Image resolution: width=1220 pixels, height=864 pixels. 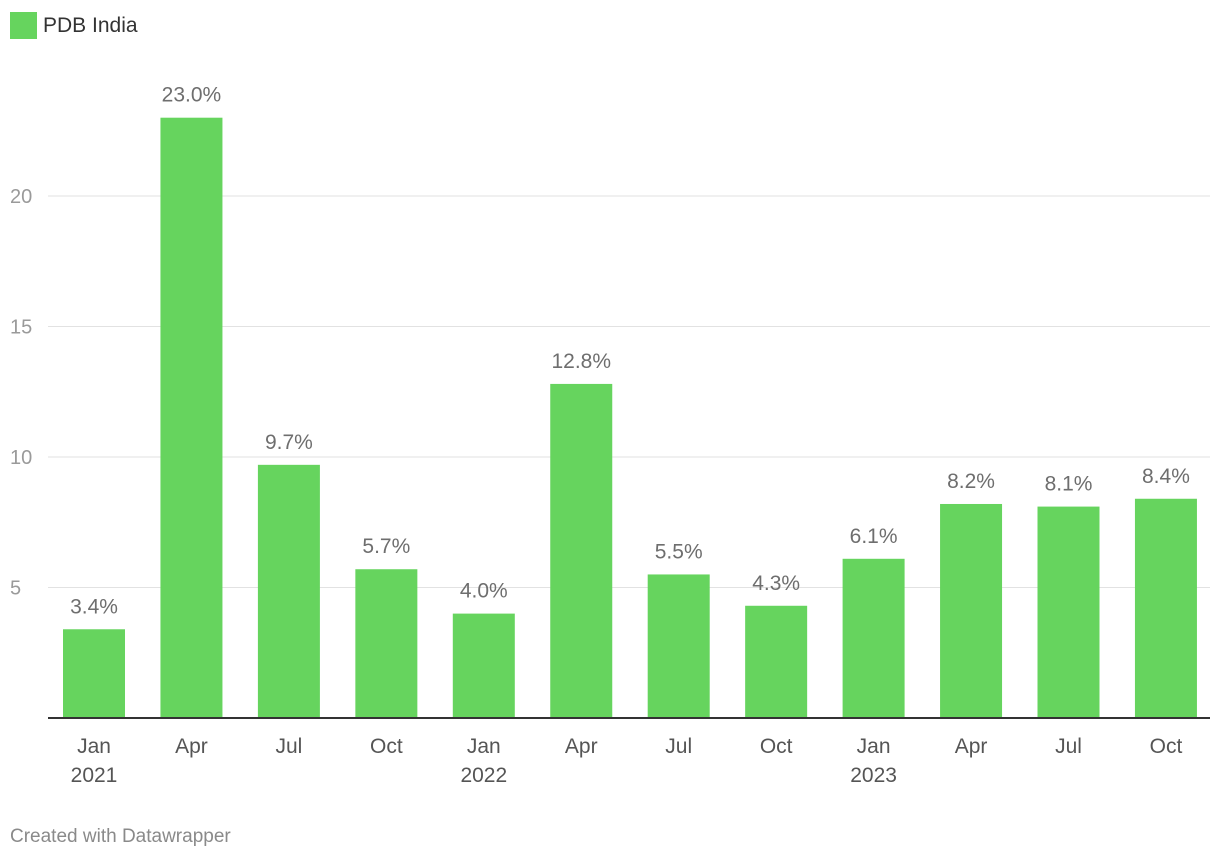 I want to click on data-label: 8.4%, so click(x=1166, y=476).